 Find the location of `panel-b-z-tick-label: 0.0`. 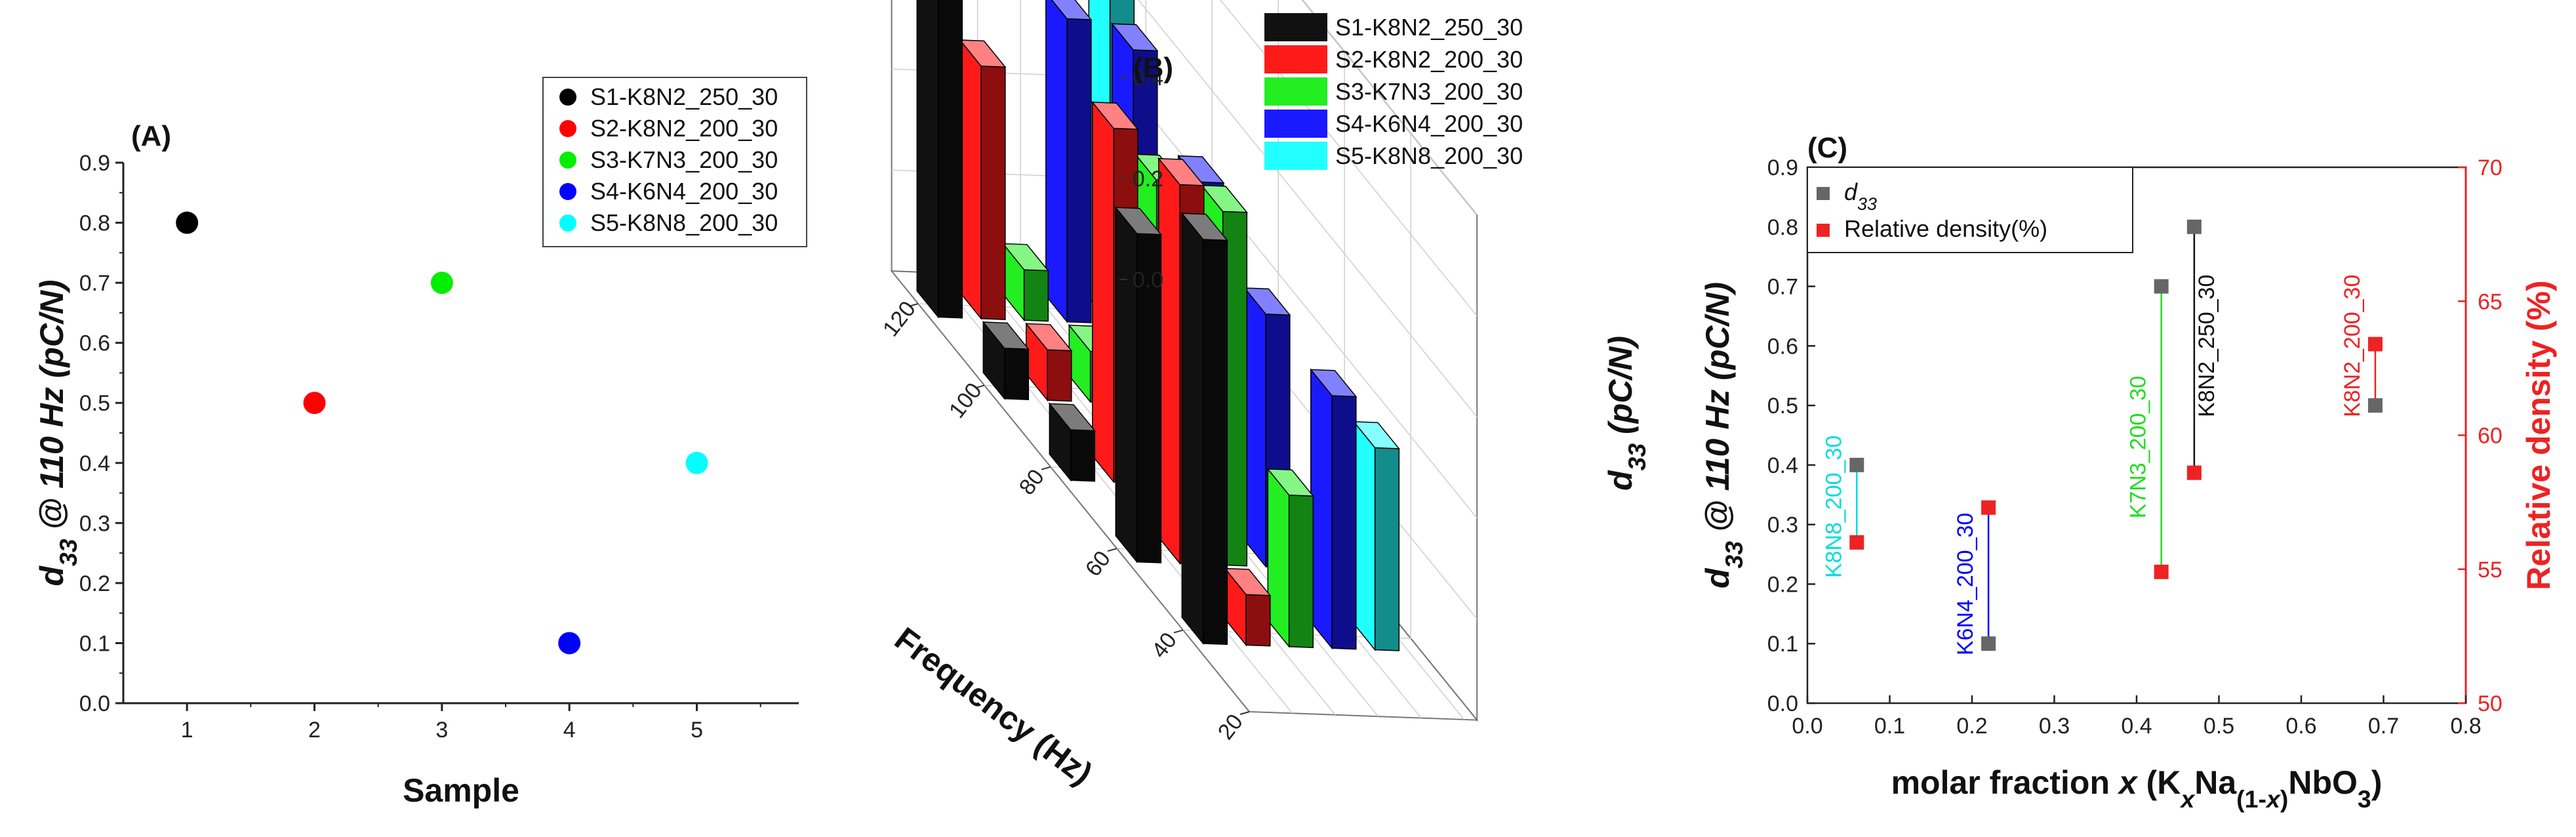

panel-b-z-tick-label: 0.0 is located at coordinates (1148, 280).